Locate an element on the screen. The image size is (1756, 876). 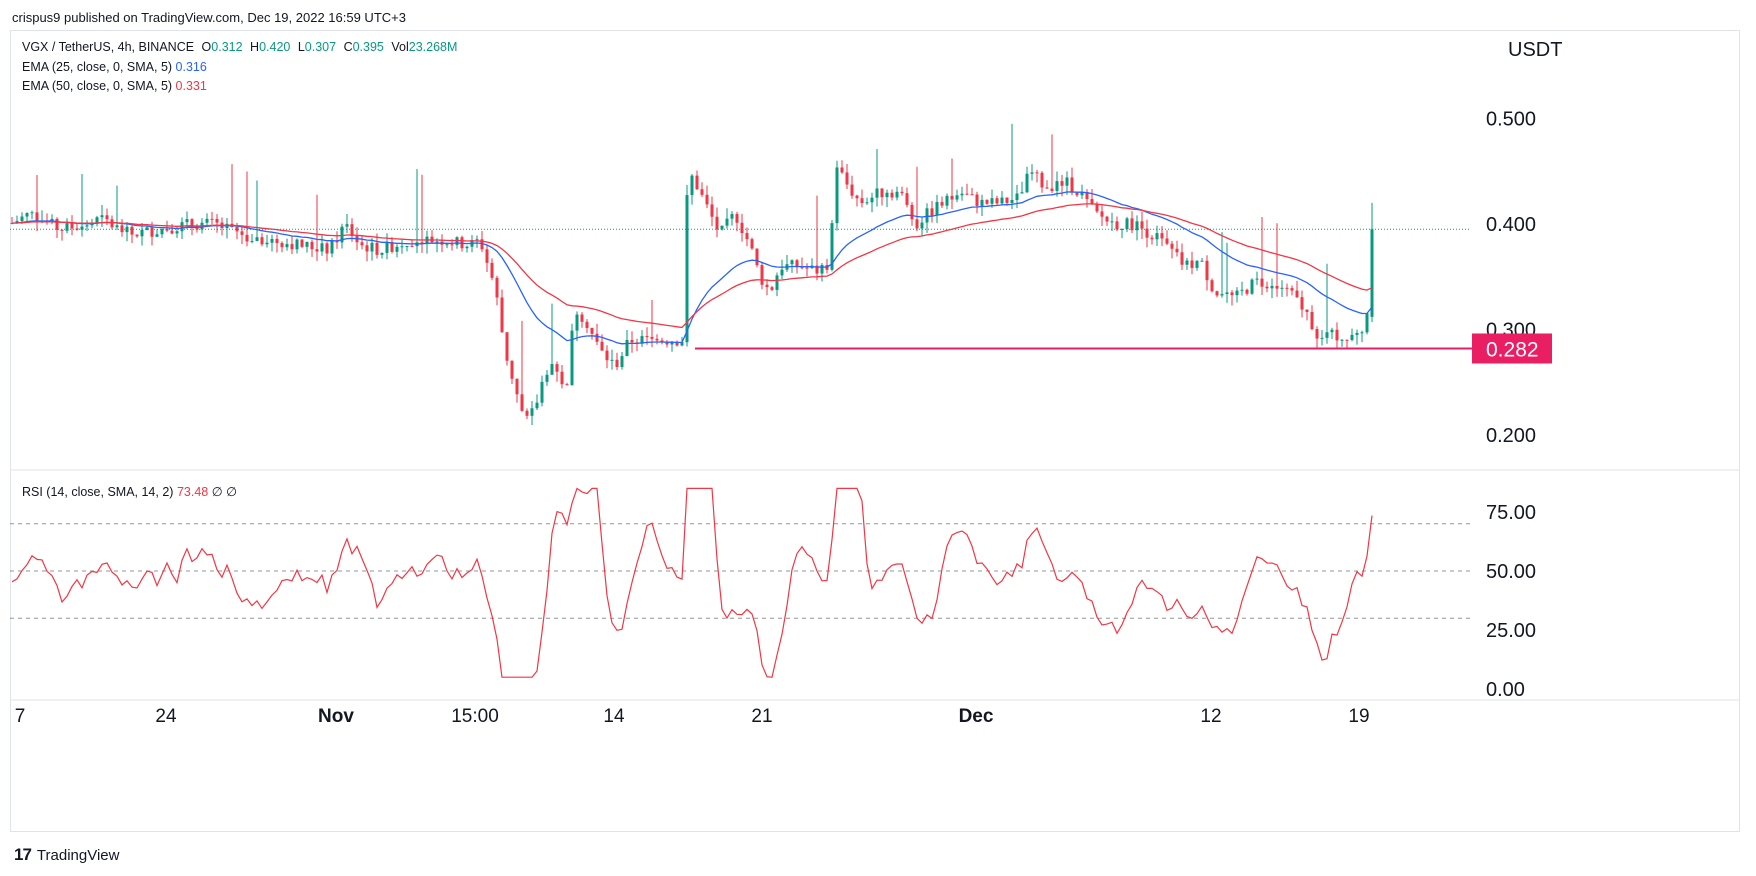
time-tick-label: 15:00 is located at coordinates (475, 716).